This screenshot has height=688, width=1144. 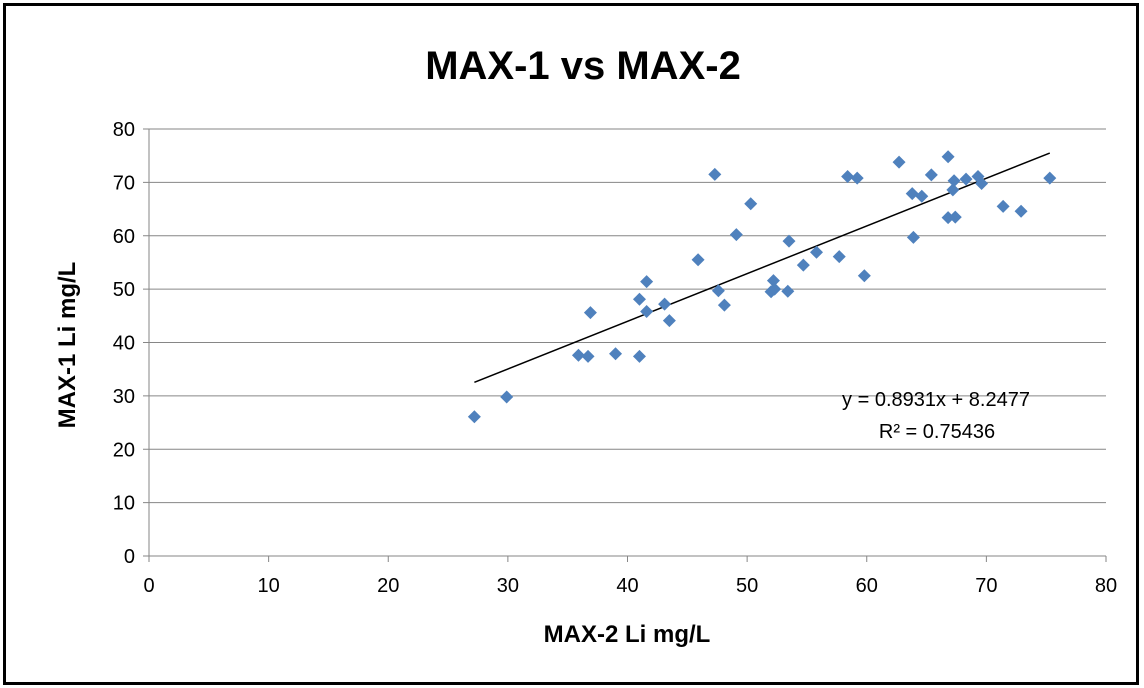 I want to click on y-tick-label-50: 50, so click(x=124, y=290).